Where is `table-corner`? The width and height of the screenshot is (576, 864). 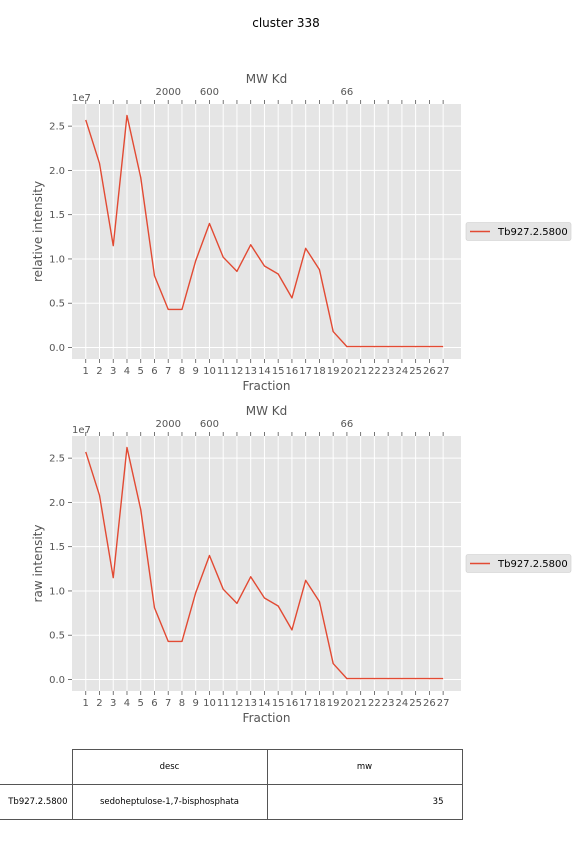
table-corner is located at coordinates (36, 767).